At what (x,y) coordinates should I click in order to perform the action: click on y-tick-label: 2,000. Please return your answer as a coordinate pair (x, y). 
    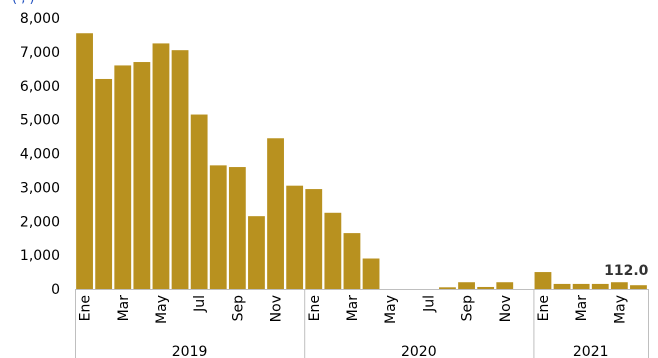
    Looking at the image, I should click on (40, 222).